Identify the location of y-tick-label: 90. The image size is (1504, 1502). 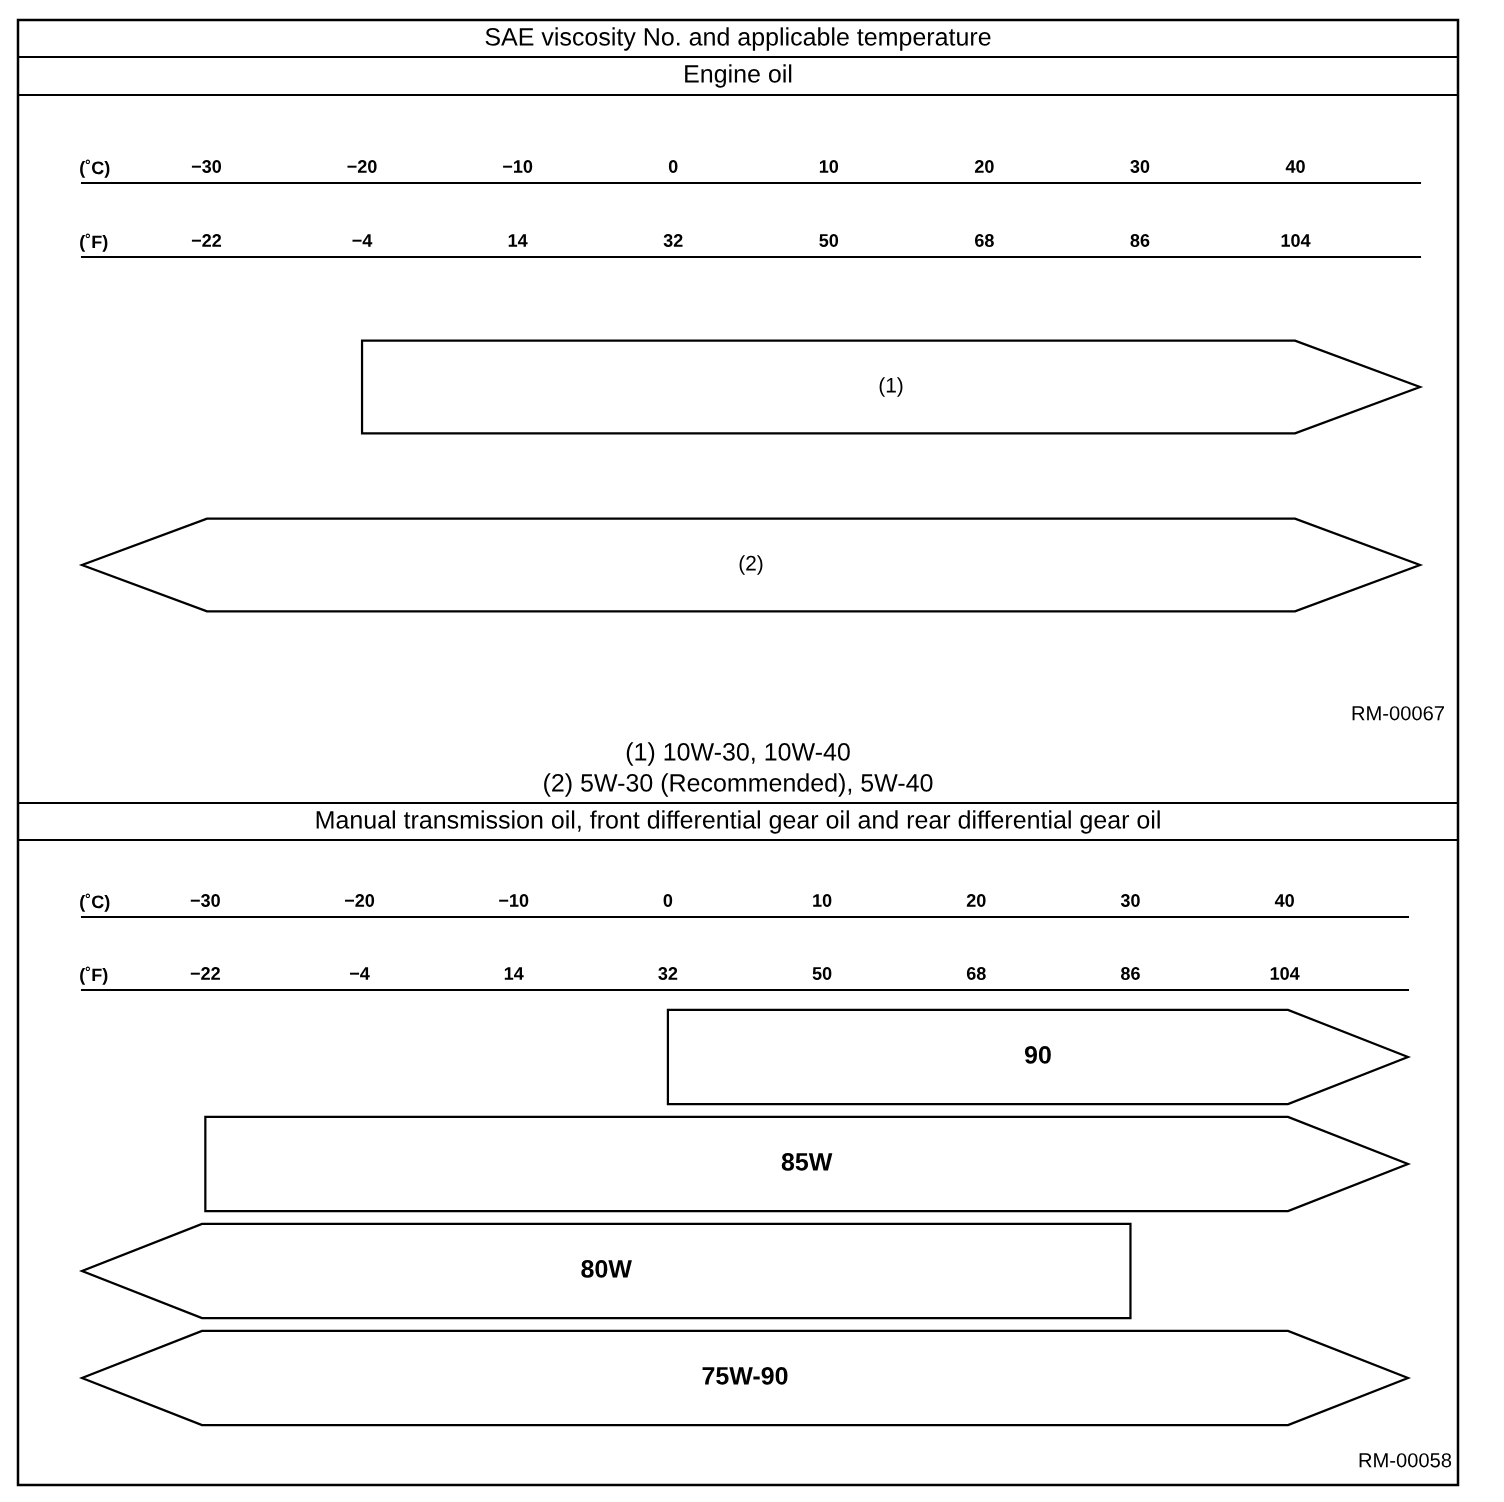
(1037, 1055).